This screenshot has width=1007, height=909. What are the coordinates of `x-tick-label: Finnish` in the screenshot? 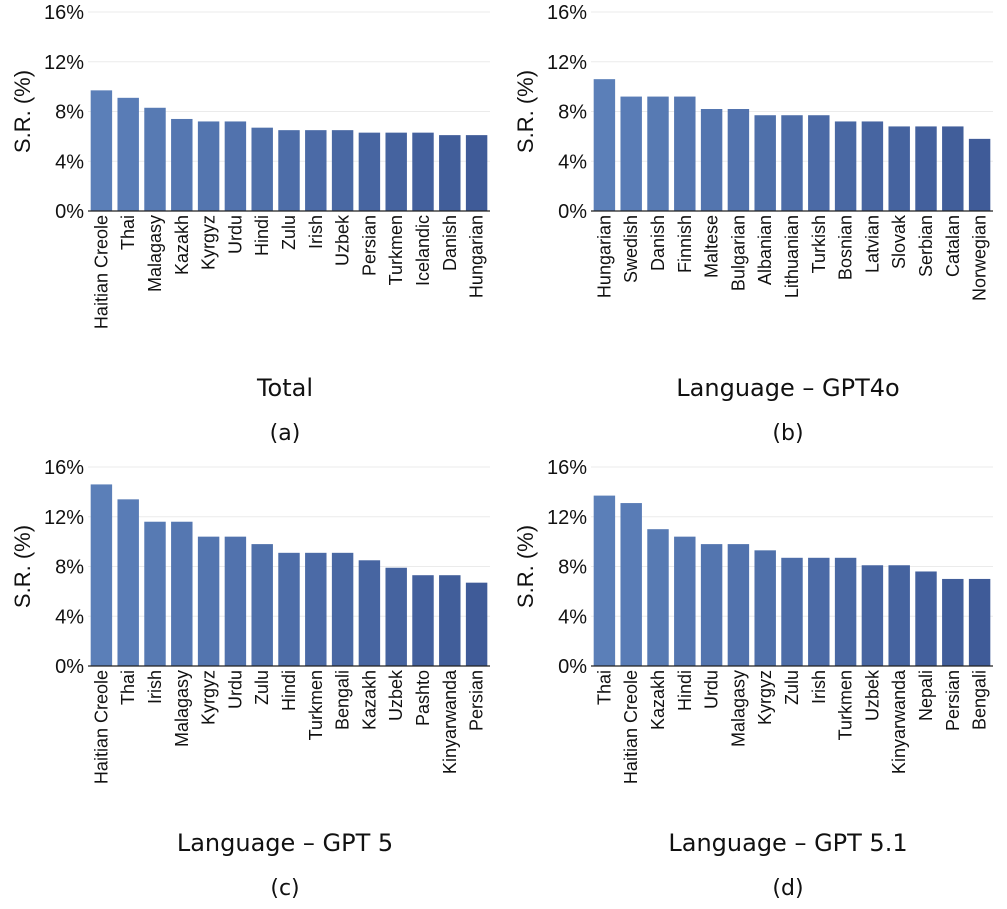 It's located at (685, 244).